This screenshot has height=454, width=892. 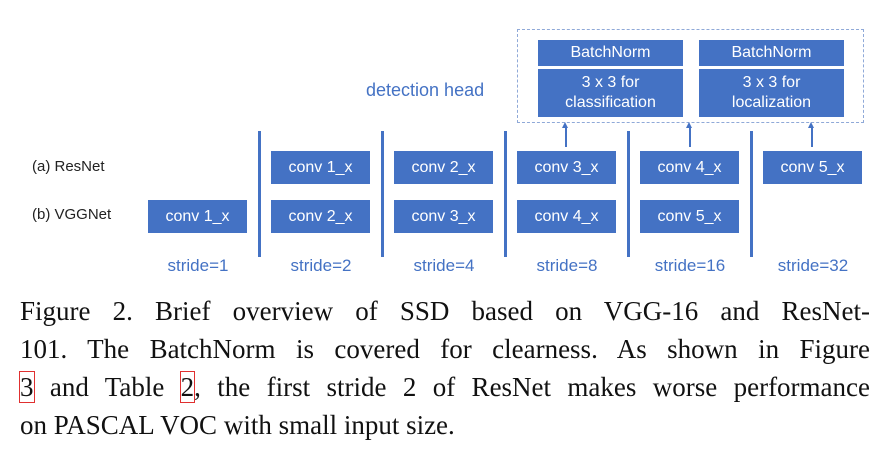 What do you see at coordinates (321, 265) in the screenshot?
I see `stride-label: stride=2` at bounding box center [321, 265].